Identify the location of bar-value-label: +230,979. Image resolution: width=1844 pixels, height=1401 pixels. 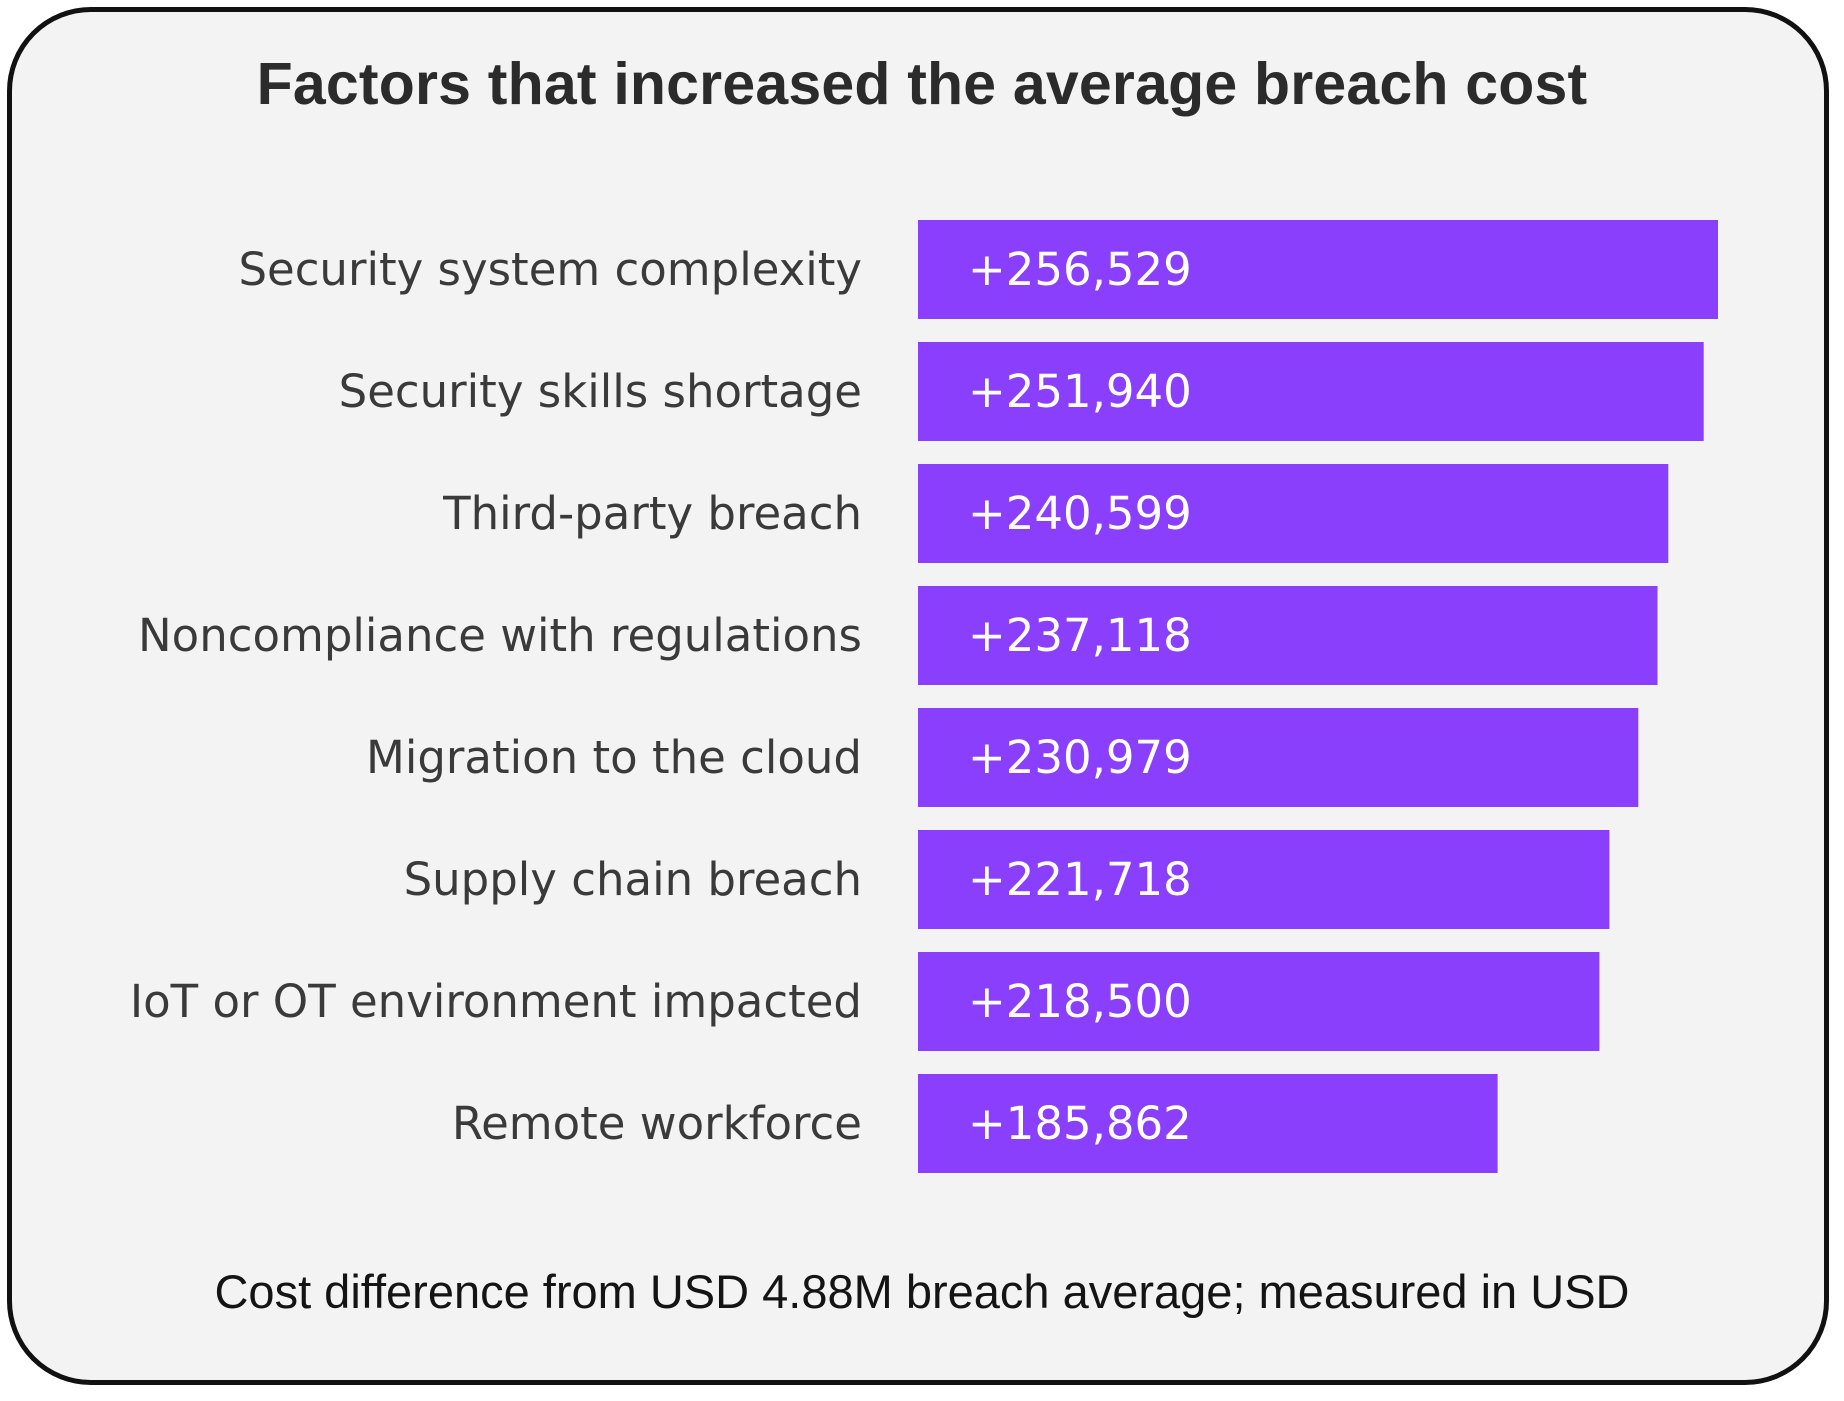
(1080, 757).